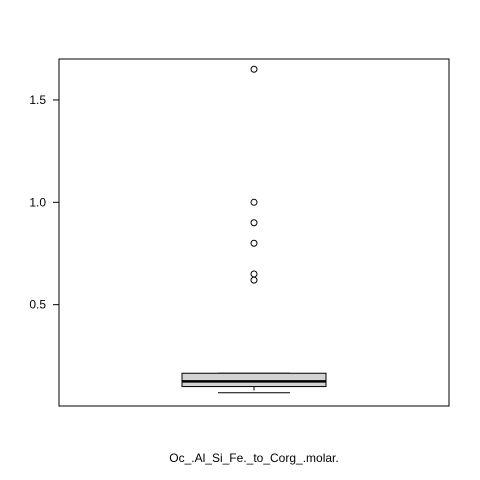 This screenshot has width=480, height=480. I want to click on y-tick-label: 0.5, so click(37, 305).